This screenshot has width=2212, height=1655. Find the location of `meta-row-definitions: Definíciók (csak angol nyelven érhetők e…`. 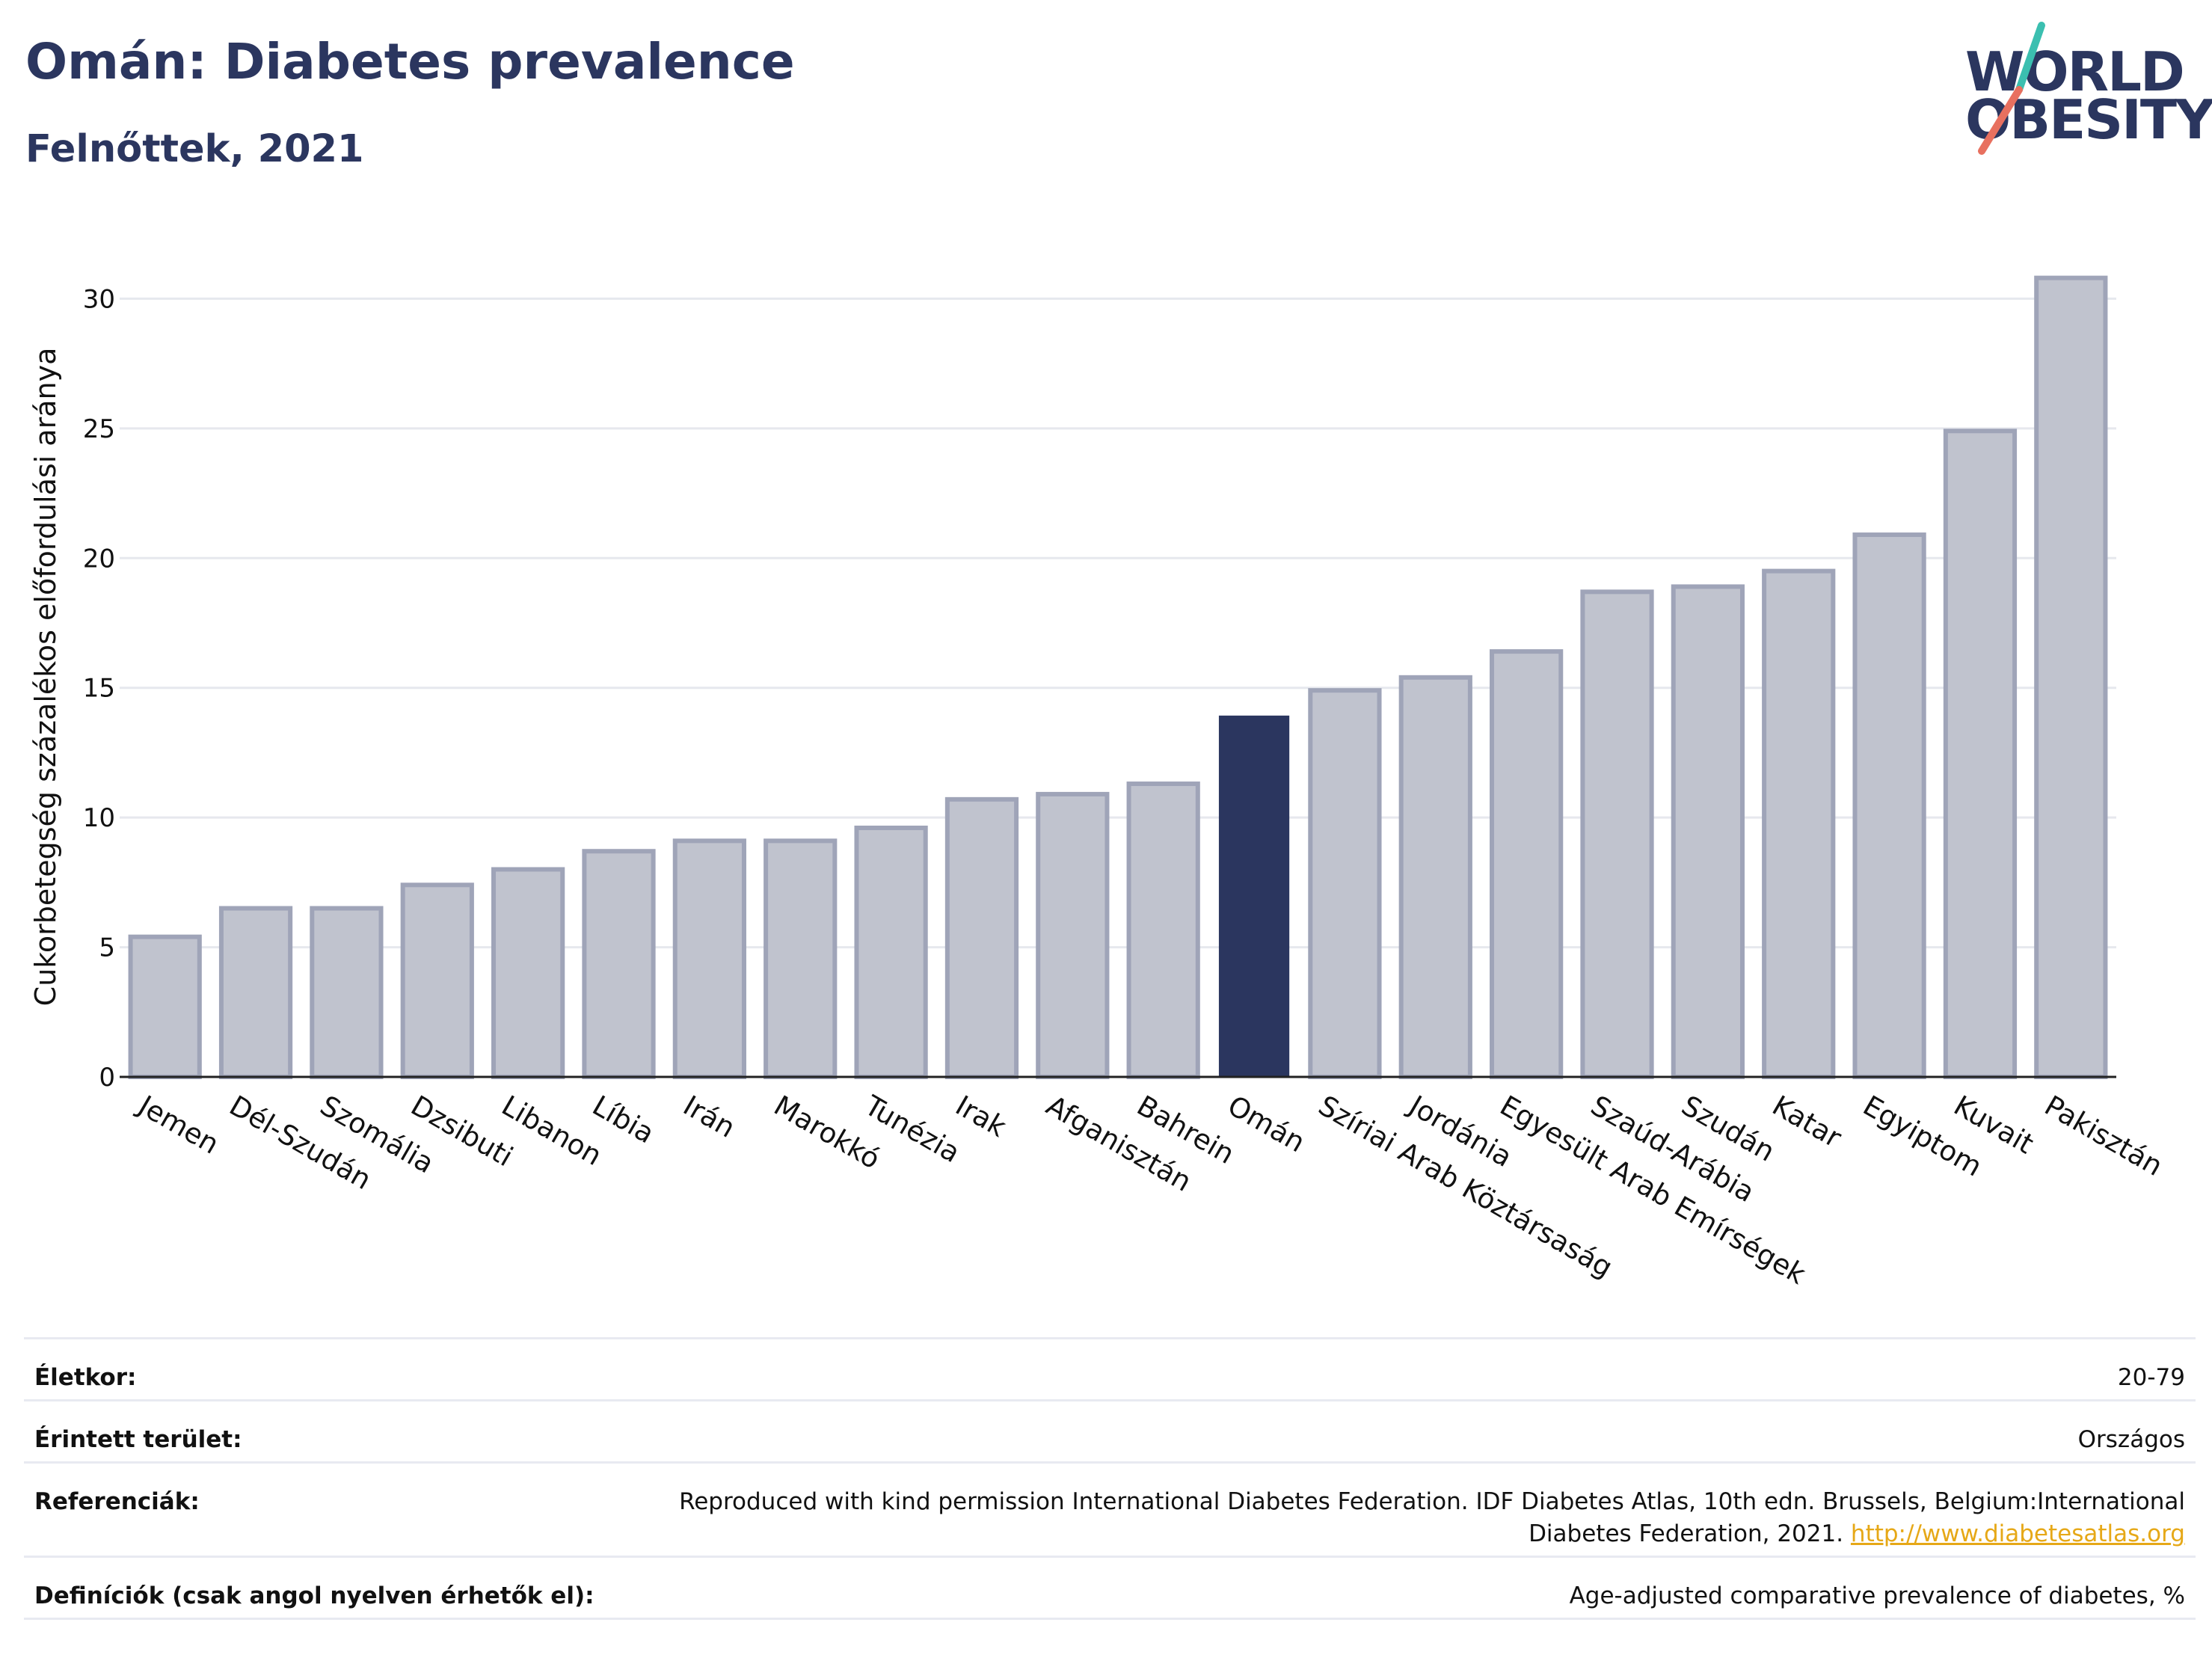

meta-row-definitions: Definíciók (csak angol nyelven érhetők e… is located at coordinates (1110, 1588).